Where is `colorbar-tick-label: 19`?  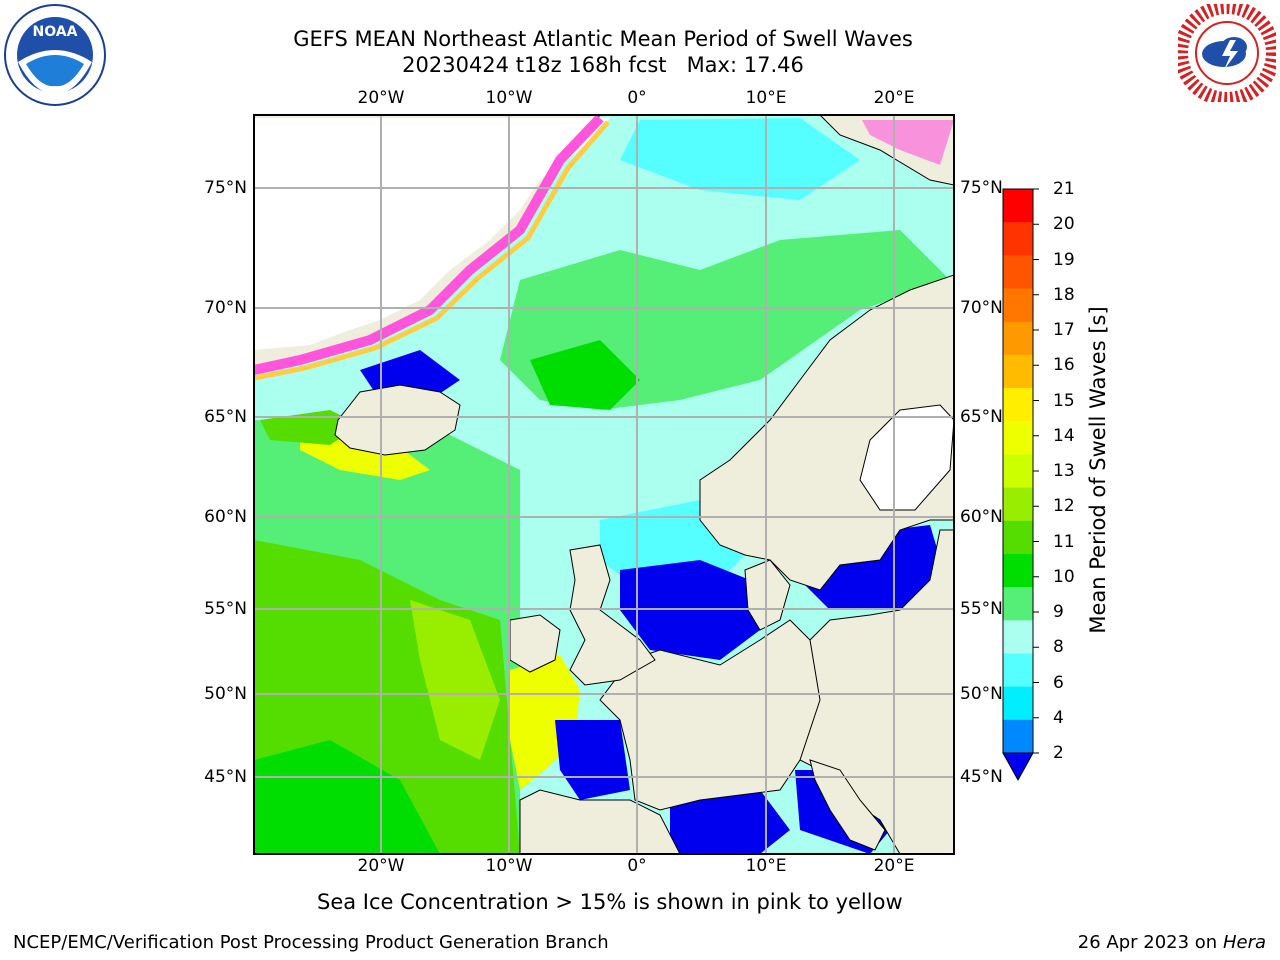
colorbar-tick-label: 19 is located at coordinates (1064, 259).